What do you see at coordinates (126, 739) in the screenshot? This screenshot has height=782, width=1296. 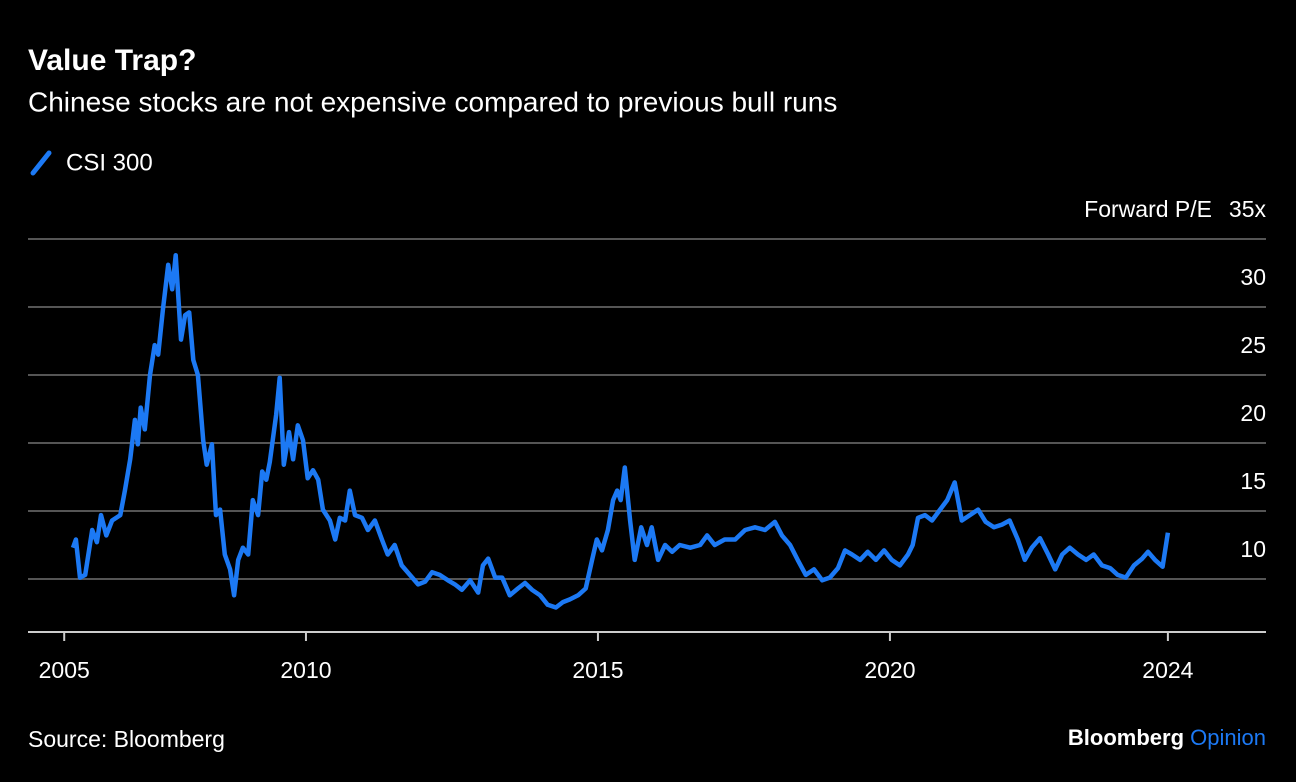 I see `source: Source: Bloomberg` at bounding box center [126, 739].